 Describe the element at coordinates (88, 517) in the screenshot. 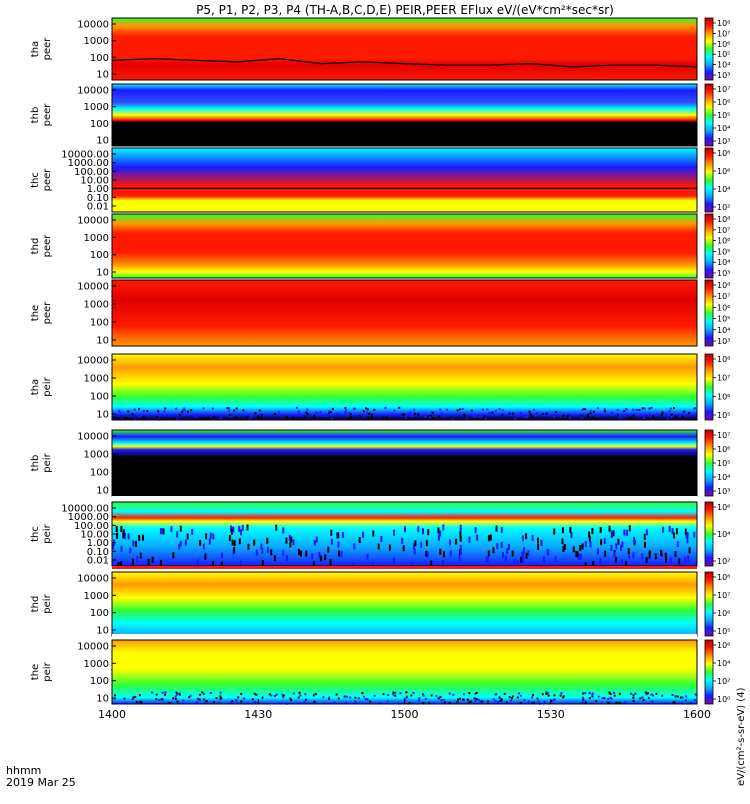

I see `y-tick-label: 1000.00` at that location.